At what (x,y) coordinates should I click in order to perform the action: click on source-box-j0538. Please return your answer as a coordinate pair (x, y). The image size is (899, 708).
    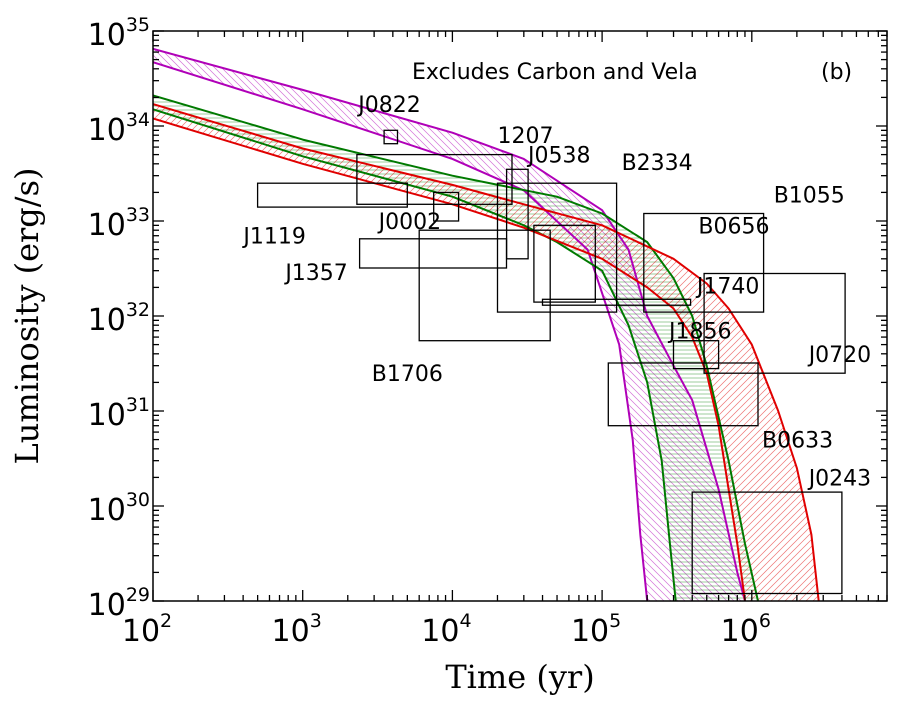
    Looking at the image, I should click on (517, 214).